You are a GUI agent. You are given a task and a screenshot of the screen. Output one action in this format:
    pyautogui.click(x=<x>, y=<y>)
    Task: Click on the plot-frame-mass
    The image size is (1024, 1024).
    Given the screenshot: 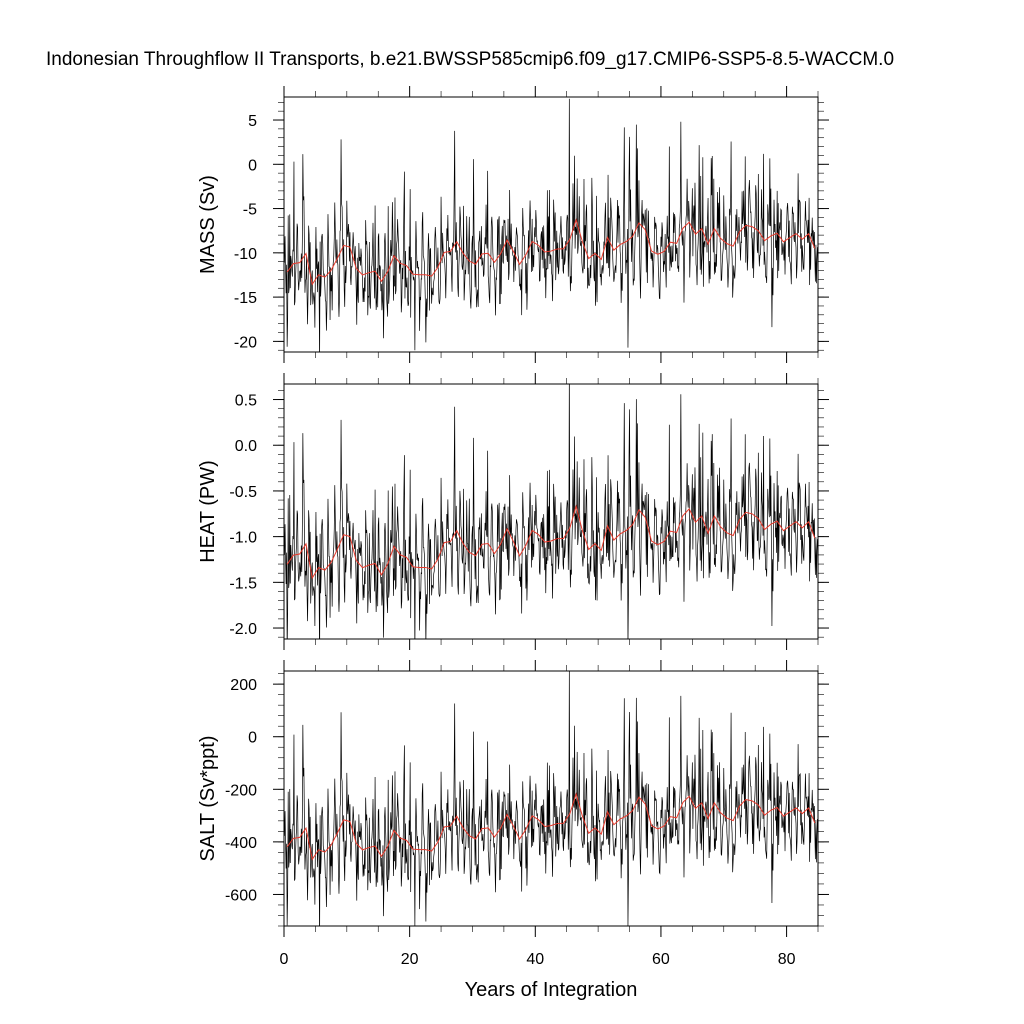 What is the action you would take?
    pyautogui.click(x=551, y=224)
    